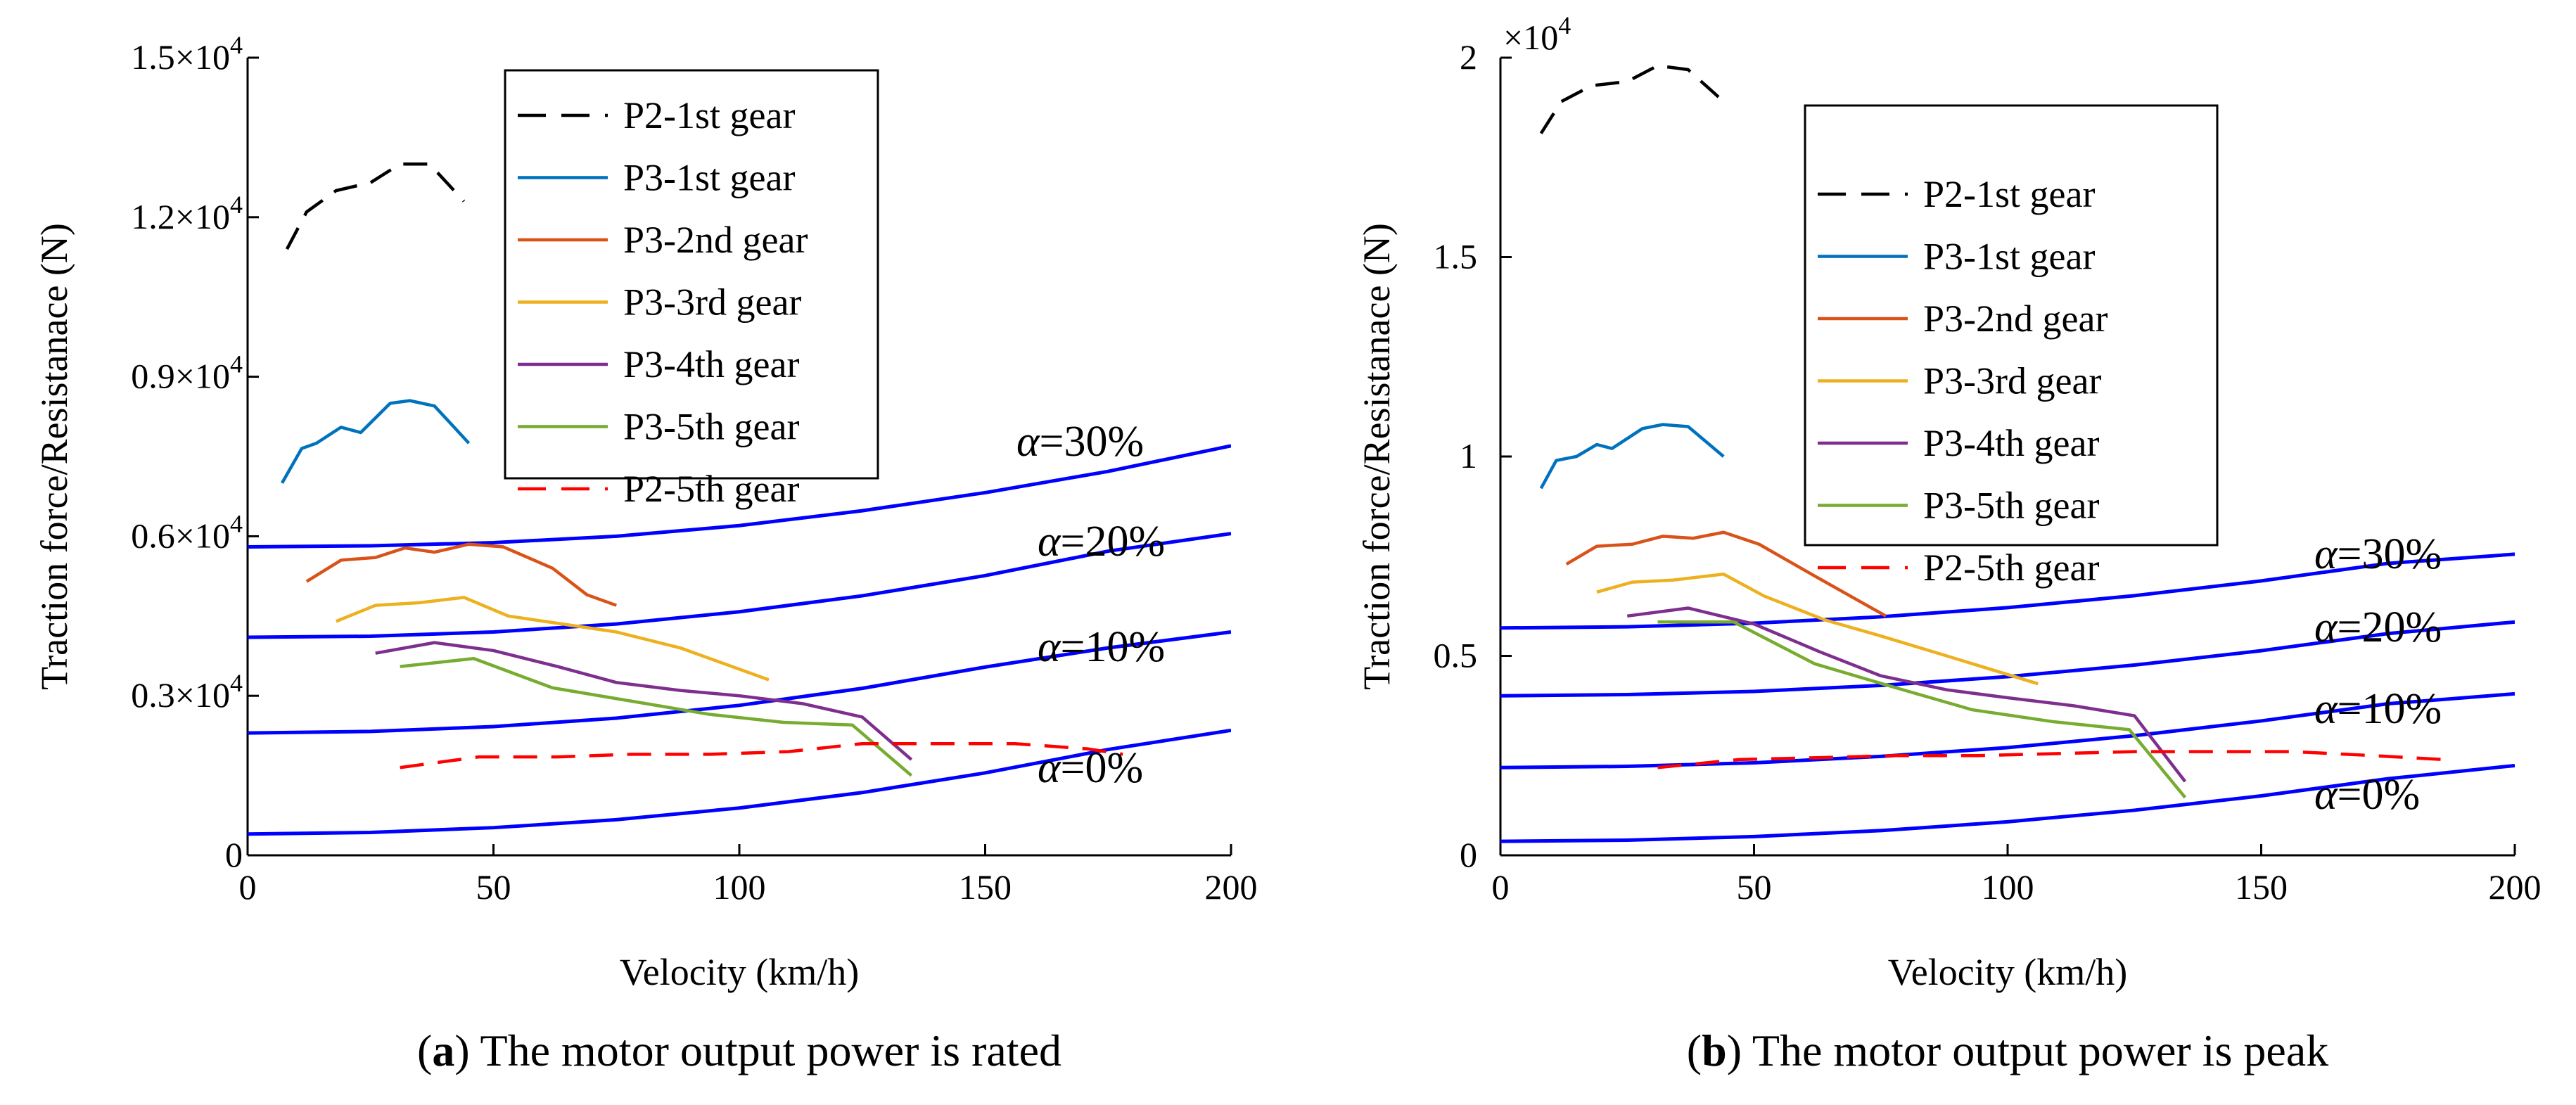 The width and height of the screenshot is (2576, 1105). I want to click on series-line-p3-2nd-gear, so click(461, 574).